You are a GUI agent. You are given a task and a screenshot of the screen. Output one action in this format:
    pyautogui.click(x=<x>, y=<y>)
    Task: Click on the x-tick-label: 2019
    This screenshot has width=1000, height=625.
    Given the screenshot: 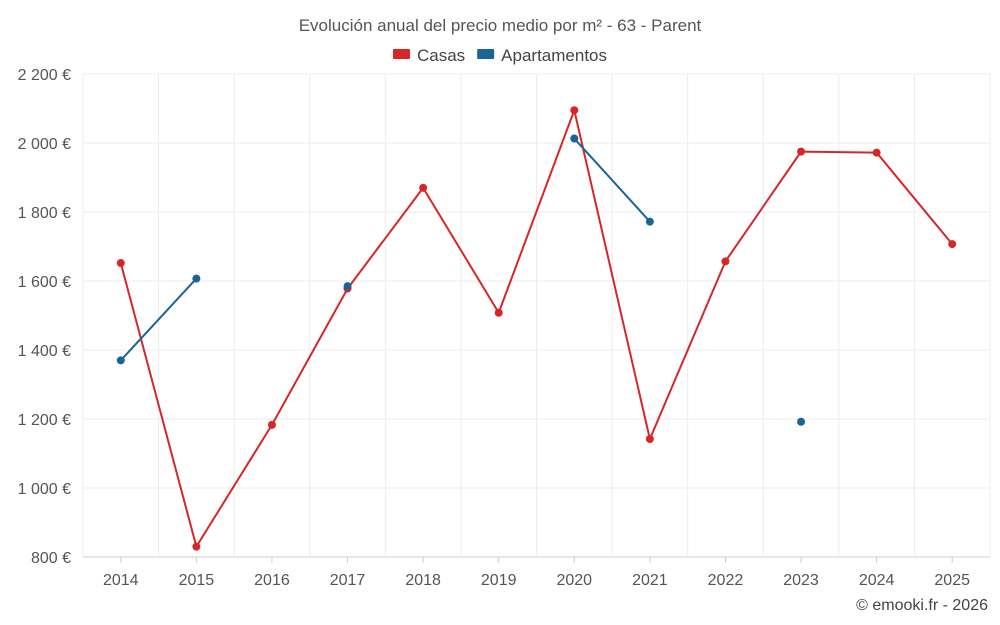 What is the action you would take?
    pyautogui.click(x=499, y=580)
    